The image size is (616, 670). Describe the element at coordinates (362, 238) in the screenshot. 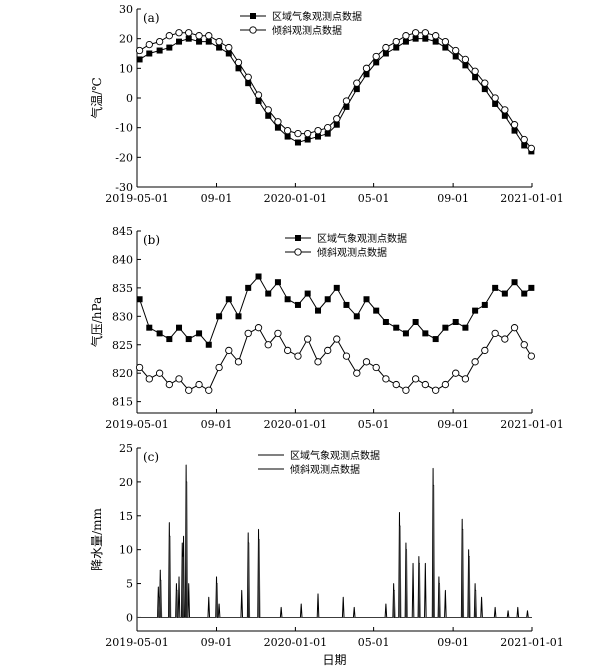

I see `legend-entry: 区域气象观测点数据` at that location.